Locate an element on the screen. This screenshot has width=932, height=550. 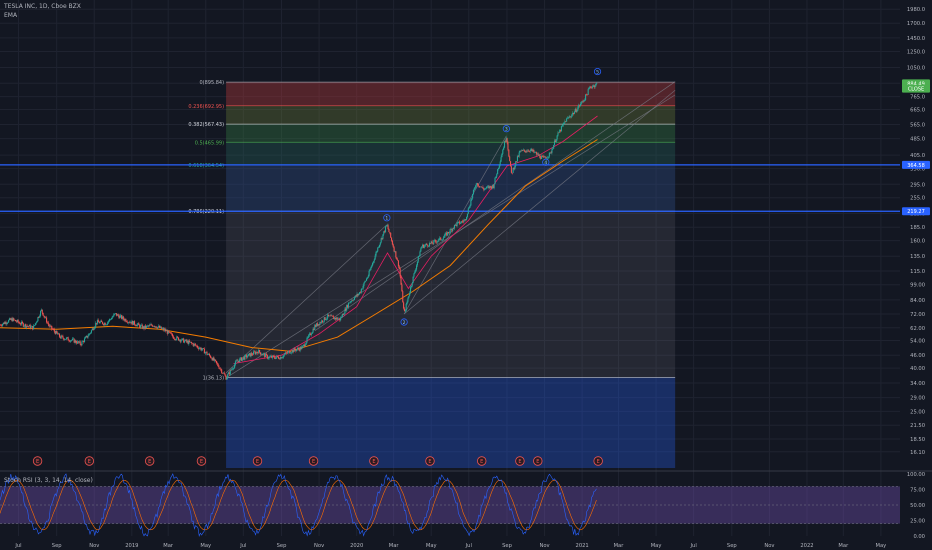
fib-level-label: 1(36.13) is located at coordinates (213, 378).